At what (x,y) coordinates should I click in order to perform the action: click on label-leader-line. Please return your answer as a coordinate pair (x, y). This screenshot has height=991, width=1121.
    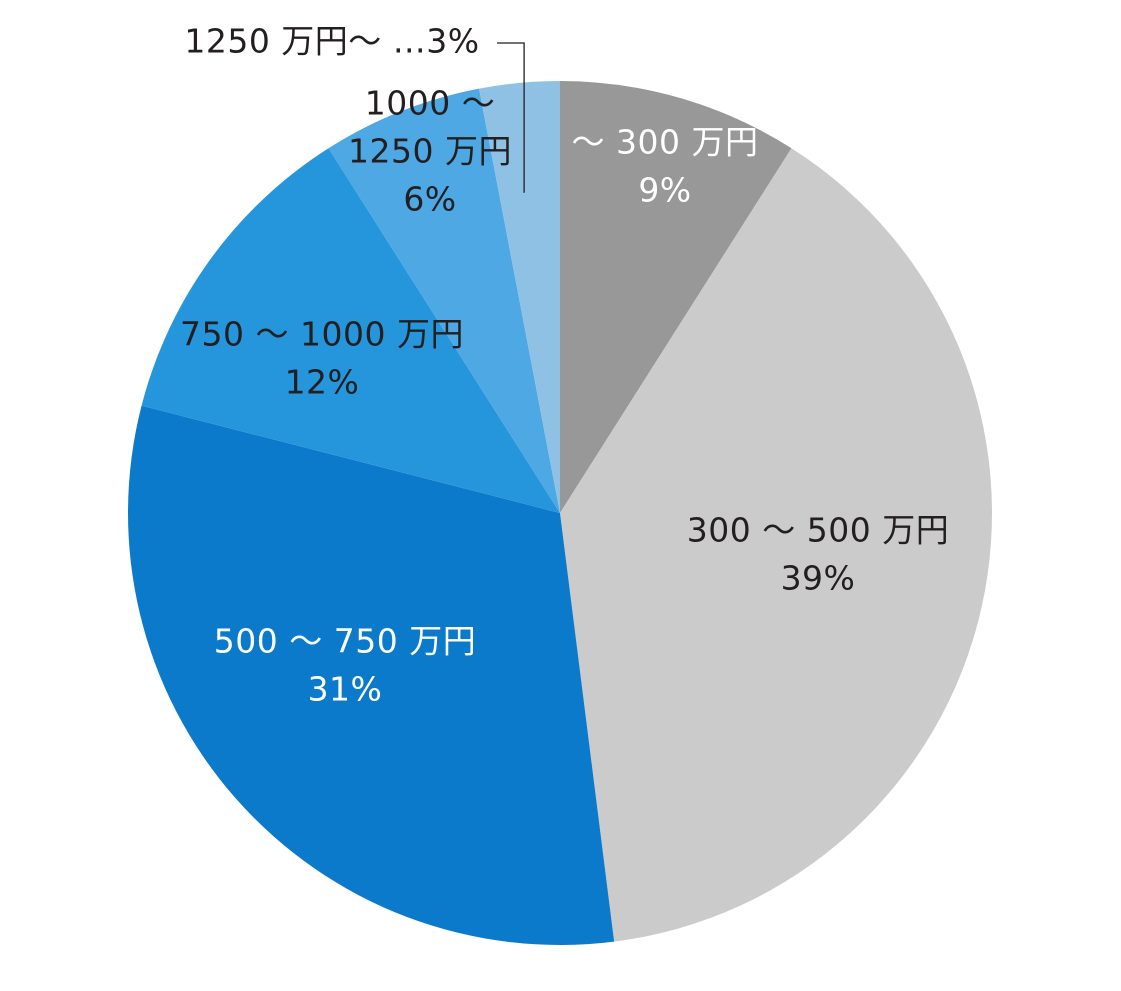
    Looking at the image, I should click on (511, 117).